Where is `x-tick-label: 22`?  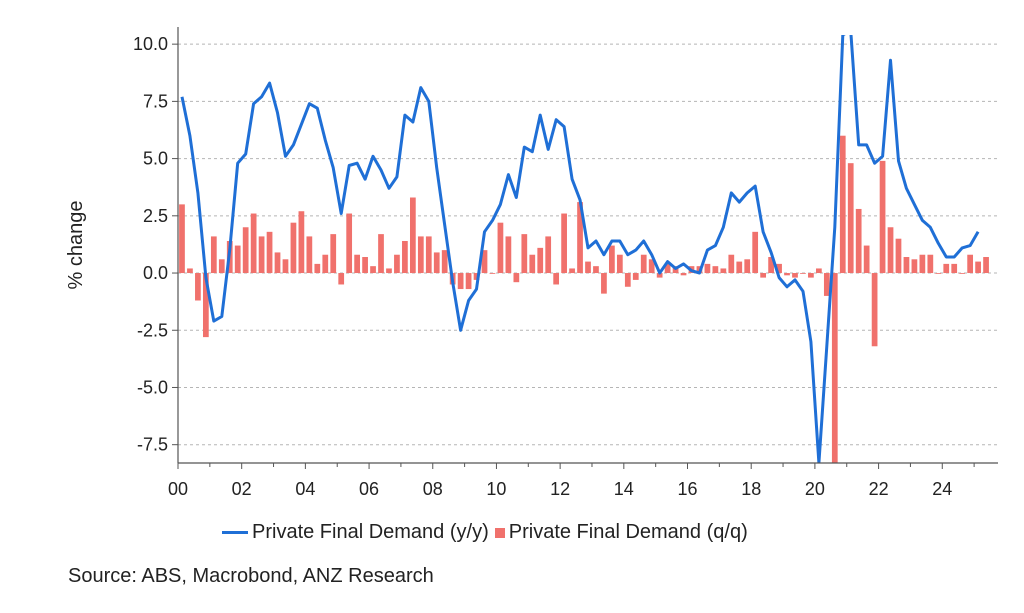 x-tick-label: 22 is located at coordinates (879, 489).